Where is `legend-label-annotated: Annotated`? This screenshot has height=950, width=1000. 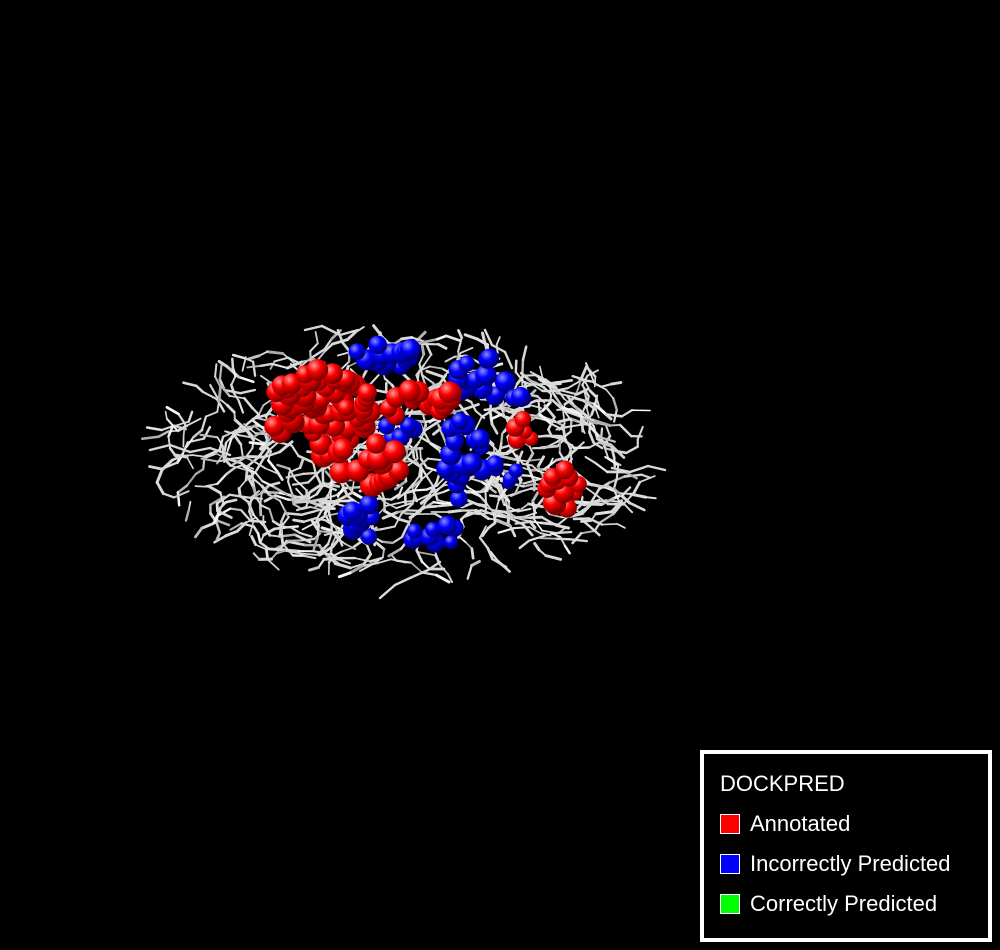 legend-label-annotated: Annotated is located at coordinates (800, 823).